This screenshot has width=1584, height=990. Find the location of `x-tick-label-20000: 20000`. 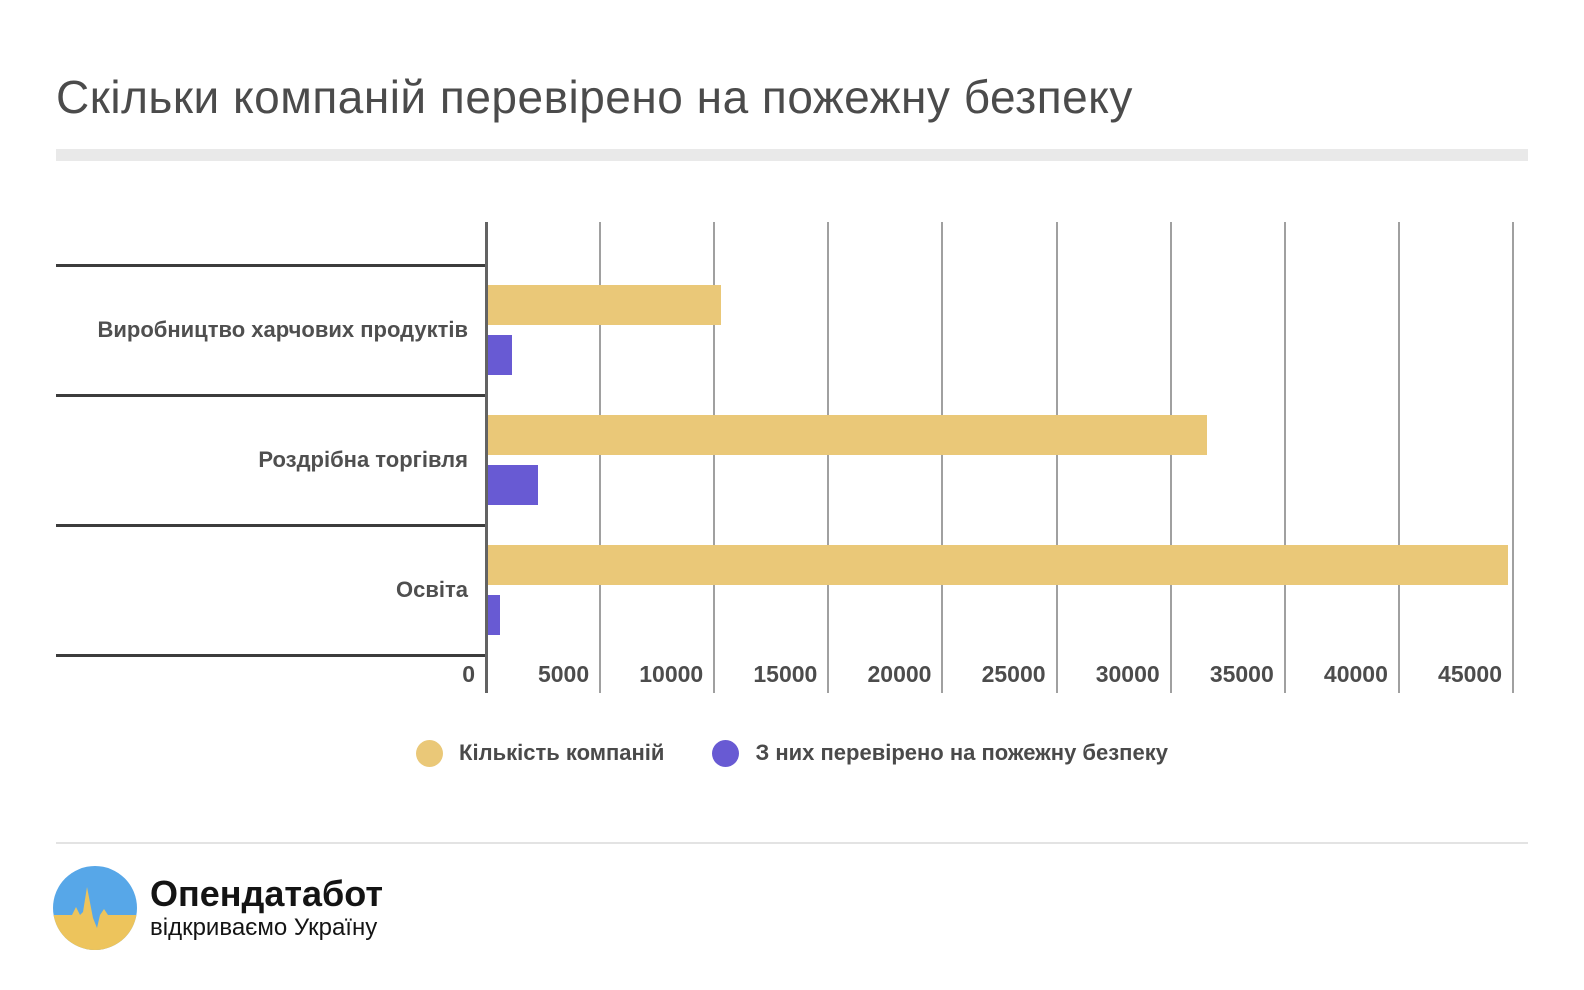

x-tick-label-20000: 20000 is located at coordinates (899, 674).